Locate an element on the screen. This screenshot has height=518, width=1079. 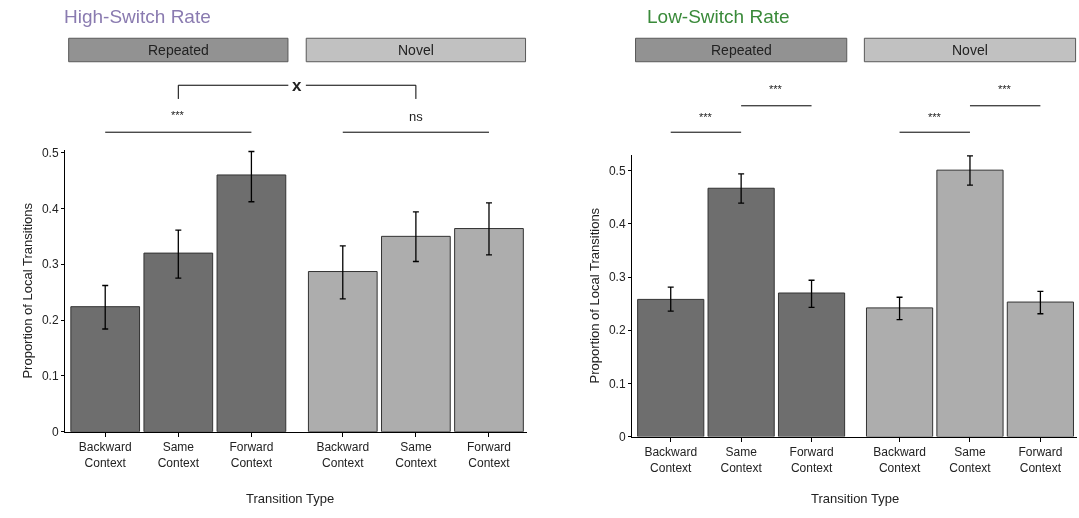
text: ns is located at coordinates (416, 116).